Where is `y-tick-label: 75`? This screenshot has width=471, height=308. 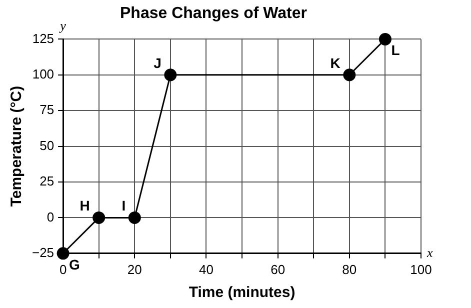
y-tick-label: 75 is located at coordinates (47, 110).